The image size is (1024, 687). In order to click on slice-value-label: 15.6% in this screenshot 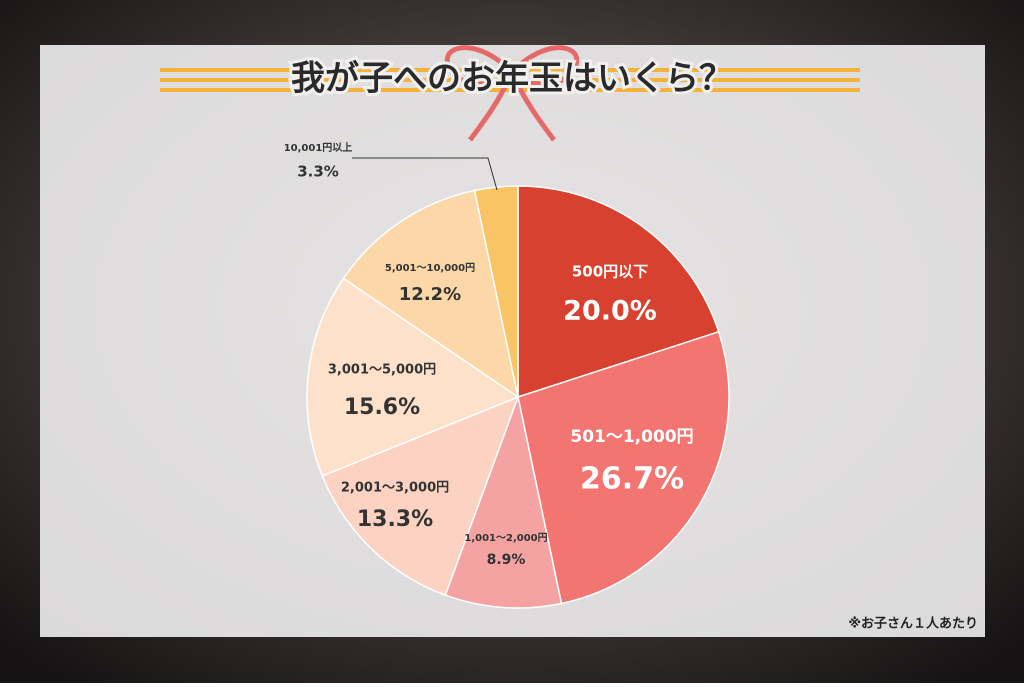, I will do `click(382, 407)`.